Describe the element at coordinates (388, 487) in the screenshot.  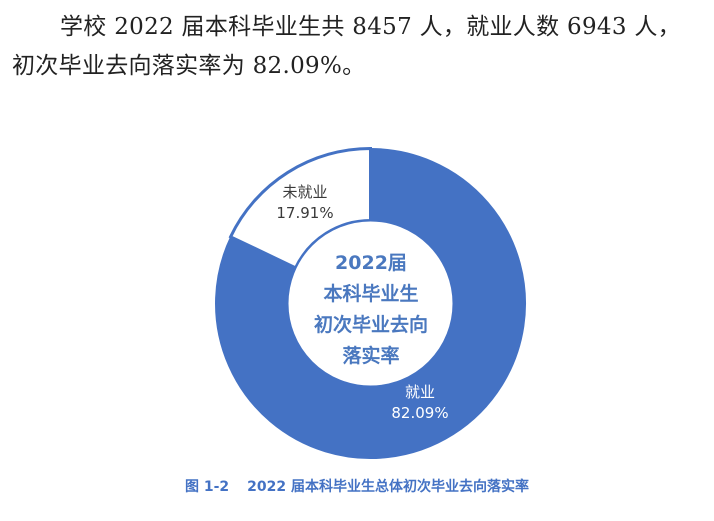
I see `figure-caption-text: 2022 届本科毕业生总体初次毕业去向落实率` at that location.